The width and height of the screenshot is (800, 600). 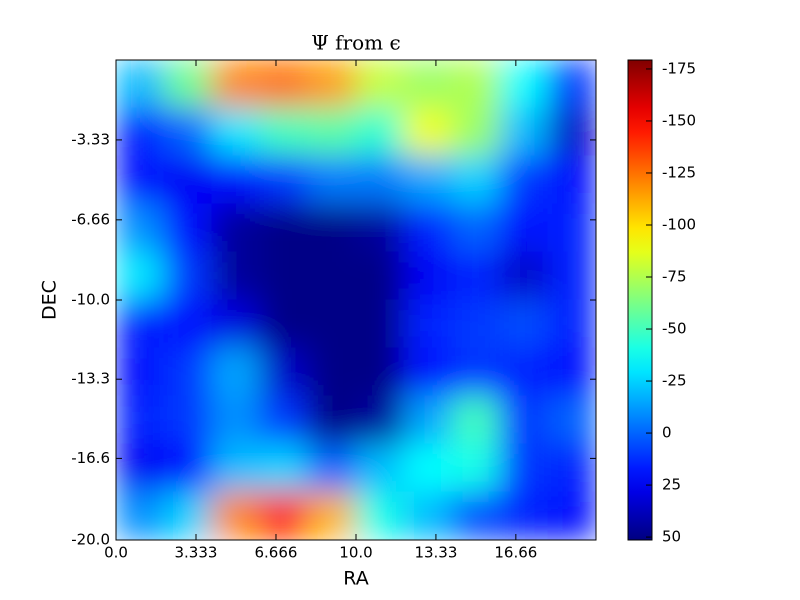 What do you see at coordinates (90, 300) in the screenshot?
I see `y-tick-label: -10.0` at bounding box center [90, 300].